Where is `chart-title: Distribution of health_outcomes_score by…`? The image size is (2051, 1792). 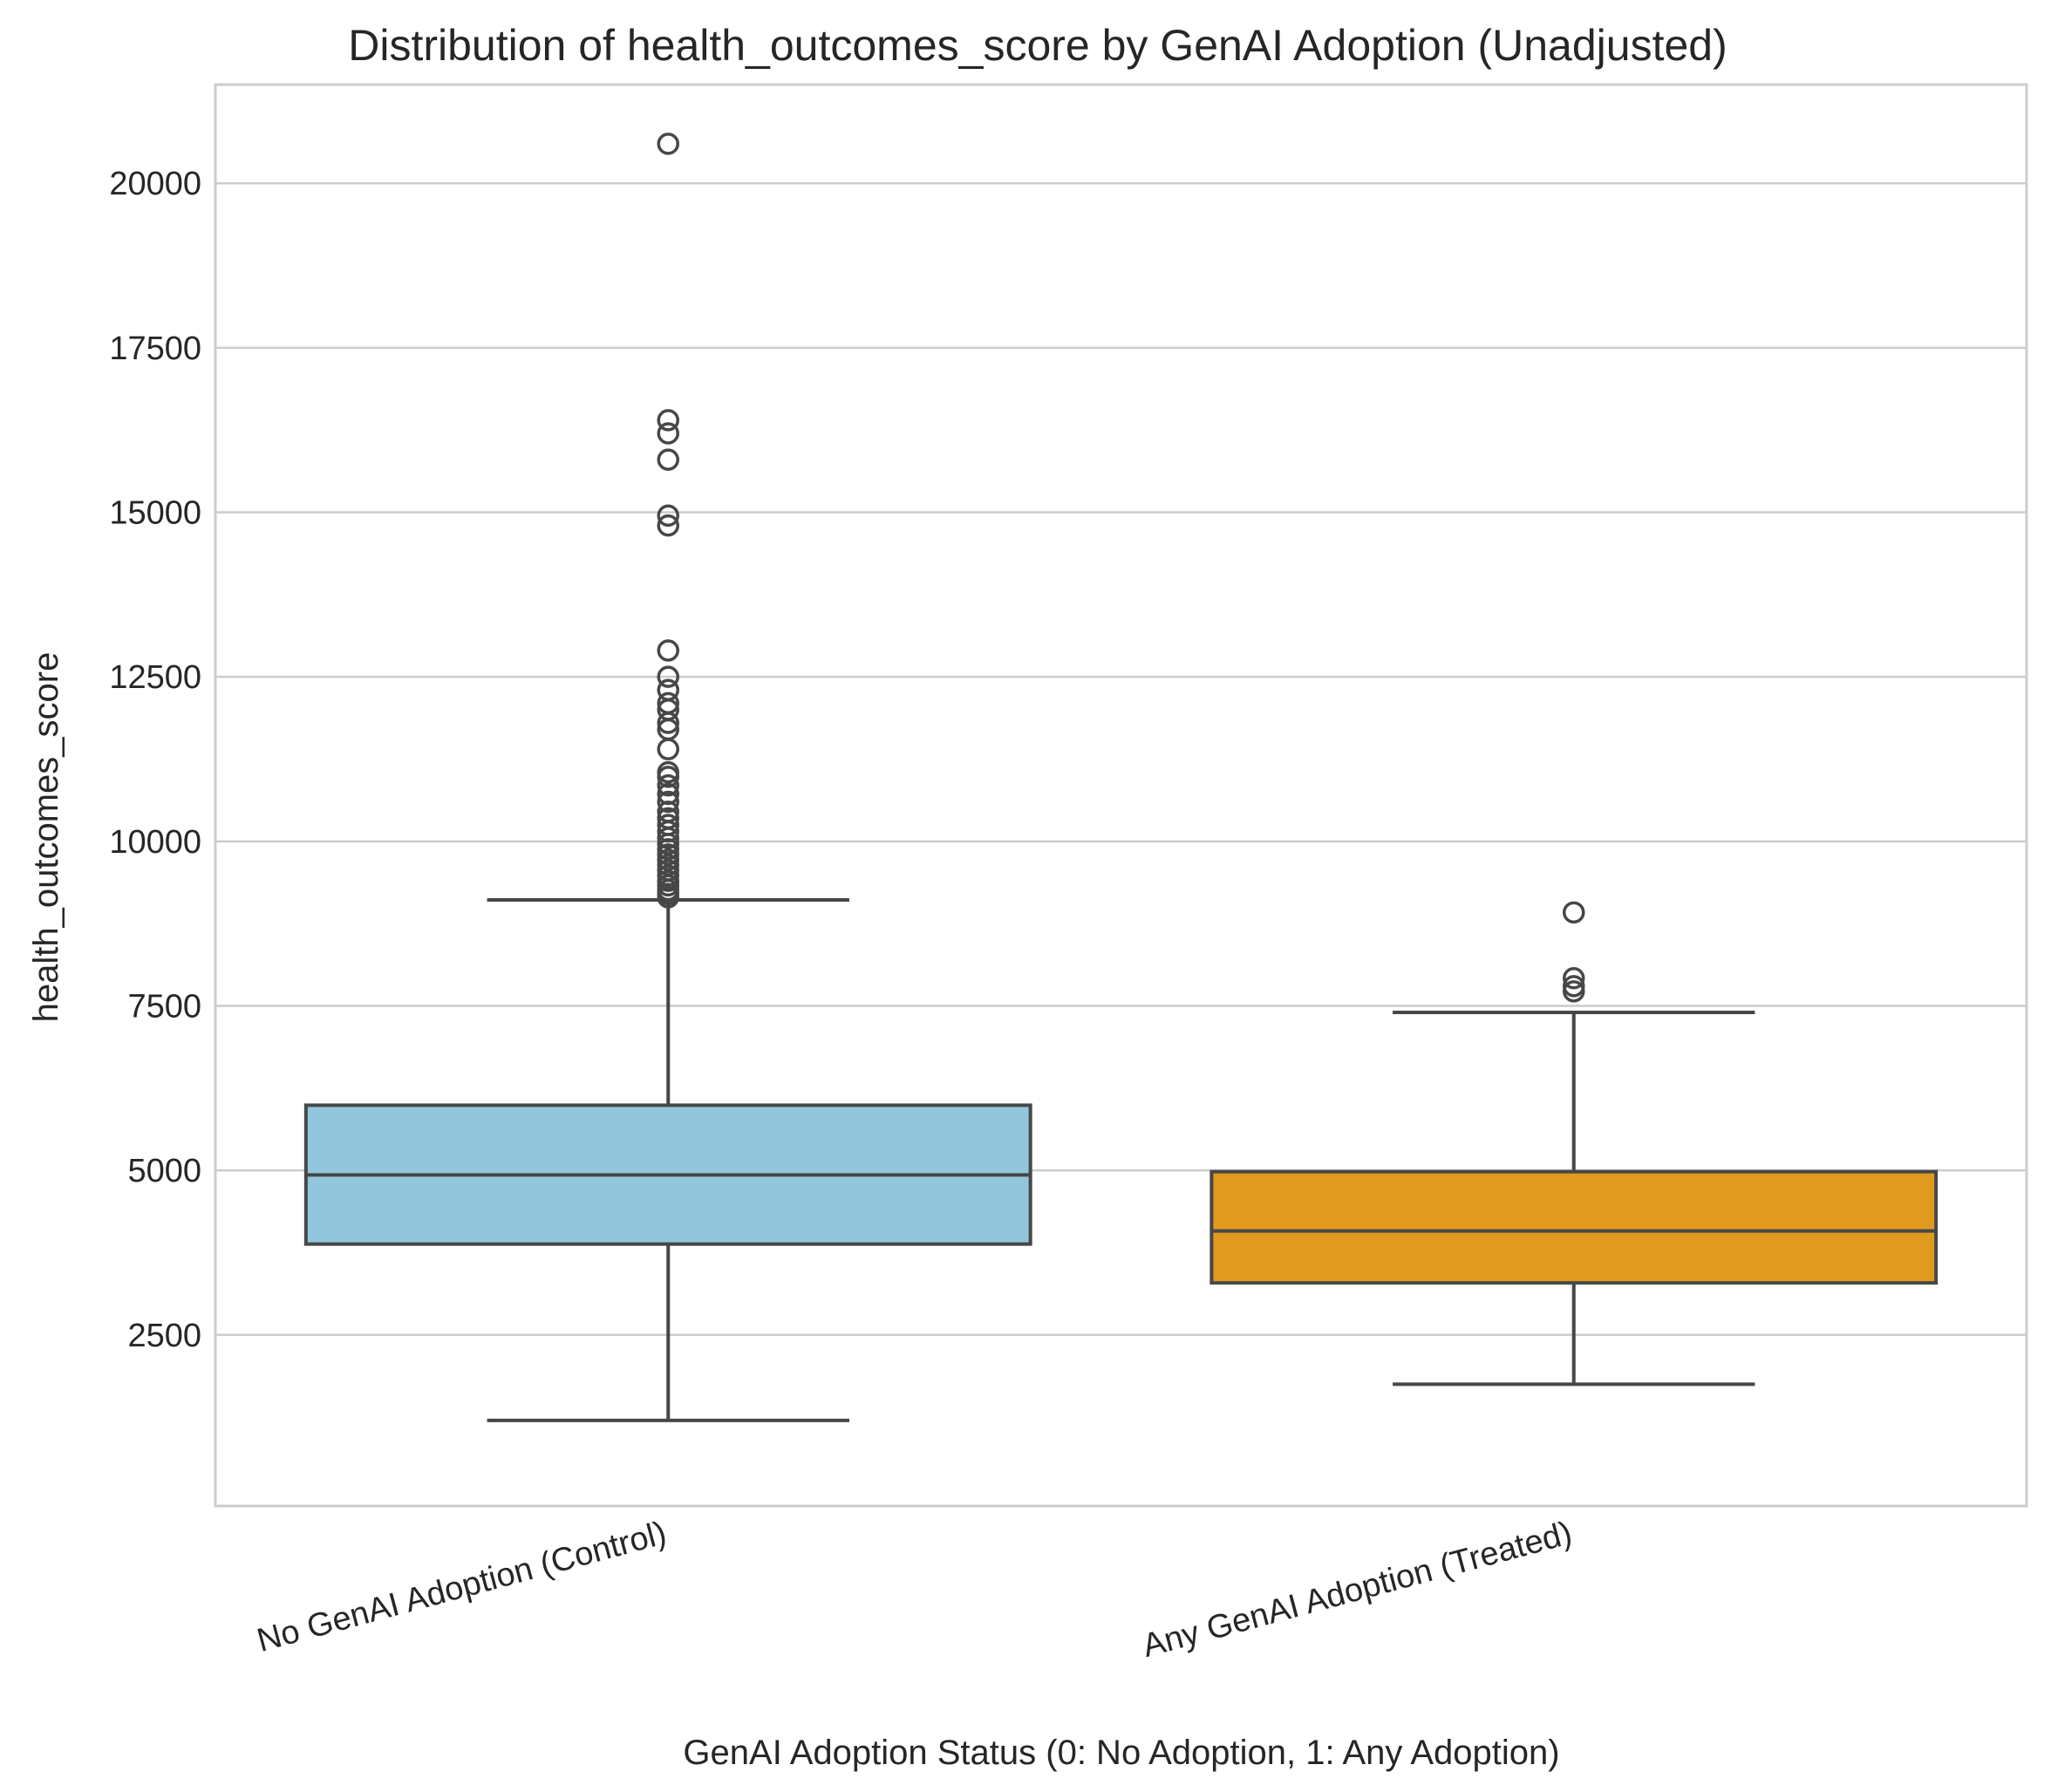 chart-title: Distribution of health_outcomes_score by… is located at coordinates (1037, 45).